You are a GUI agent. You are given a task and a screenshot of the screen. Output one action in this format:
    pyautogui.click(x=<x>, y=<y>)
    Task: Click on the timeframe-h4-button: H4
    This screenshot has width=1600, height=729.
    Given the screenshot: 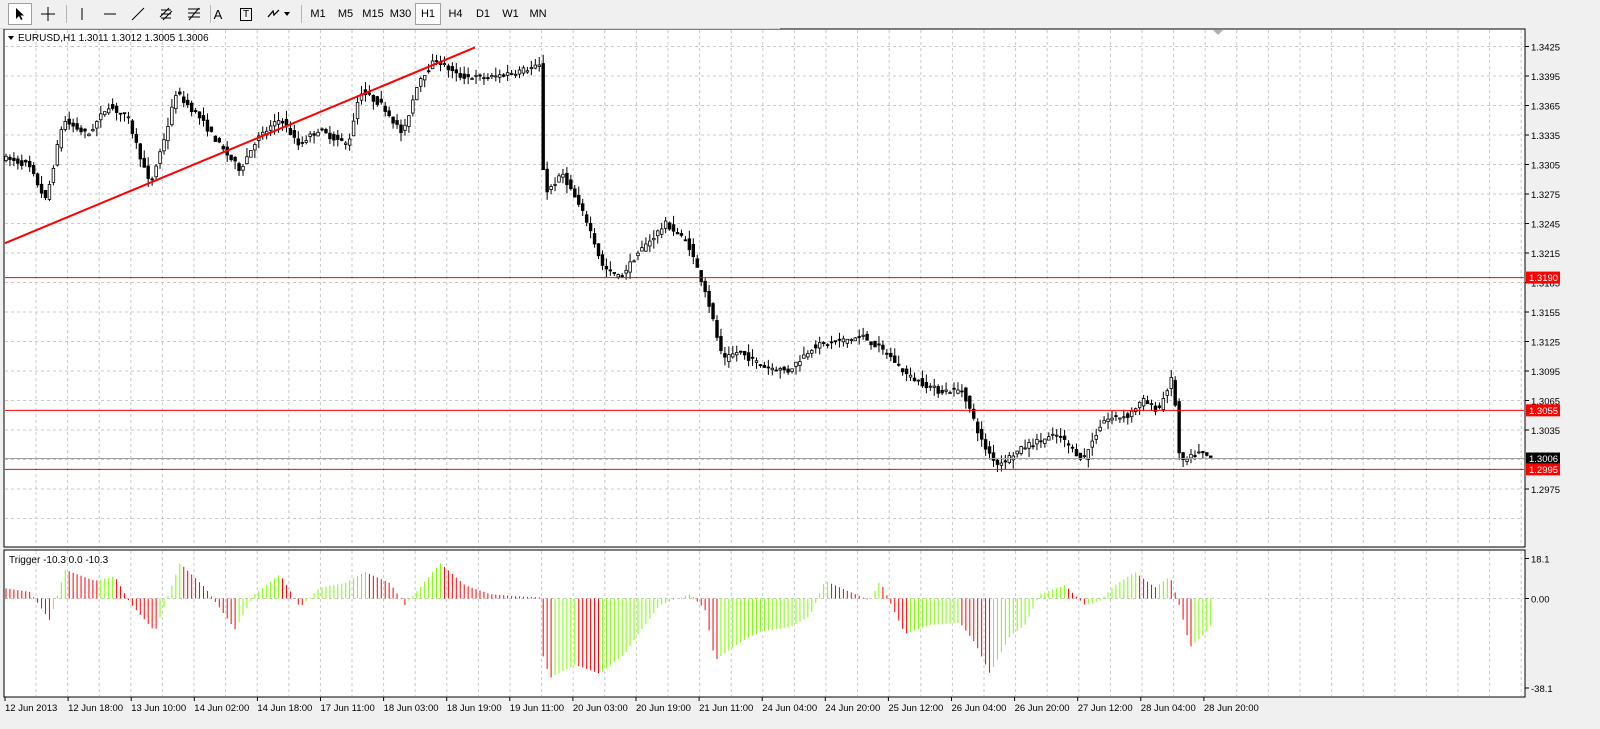 What is the action you would take?
    pyautogui.click(x=455, y=14)
    